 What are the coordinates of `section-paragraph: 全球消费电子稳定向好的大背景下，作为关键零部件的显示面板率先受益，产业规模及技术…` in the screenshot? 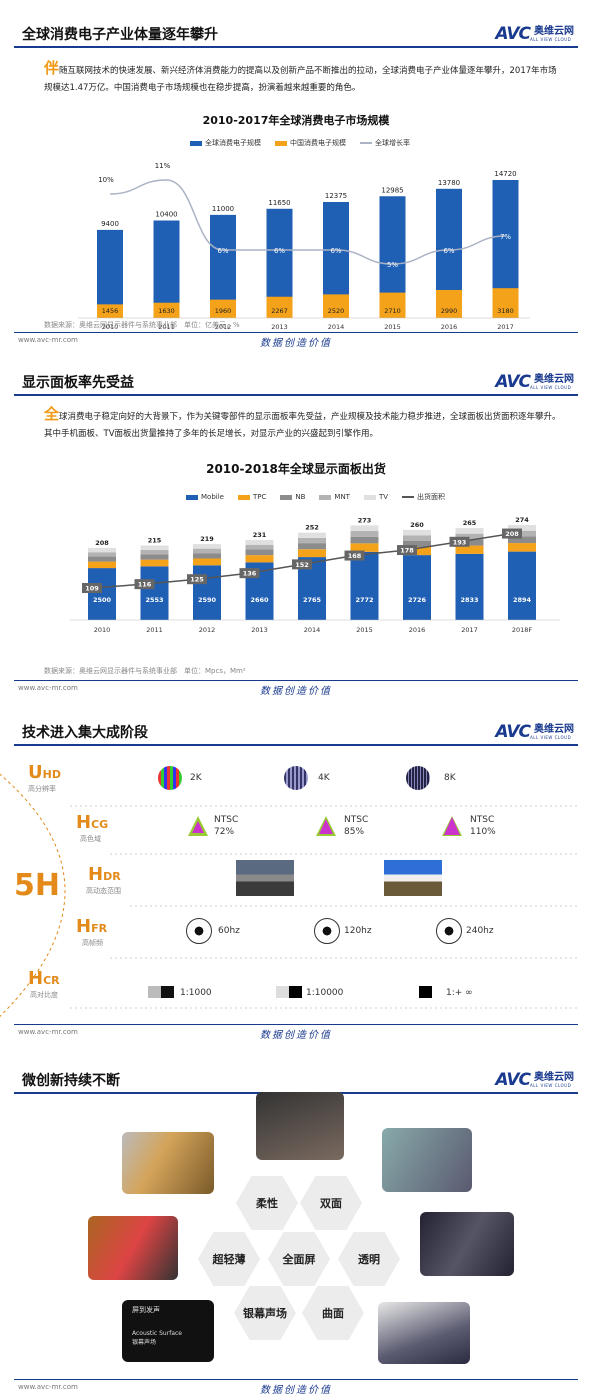 It's located at (304, 424).